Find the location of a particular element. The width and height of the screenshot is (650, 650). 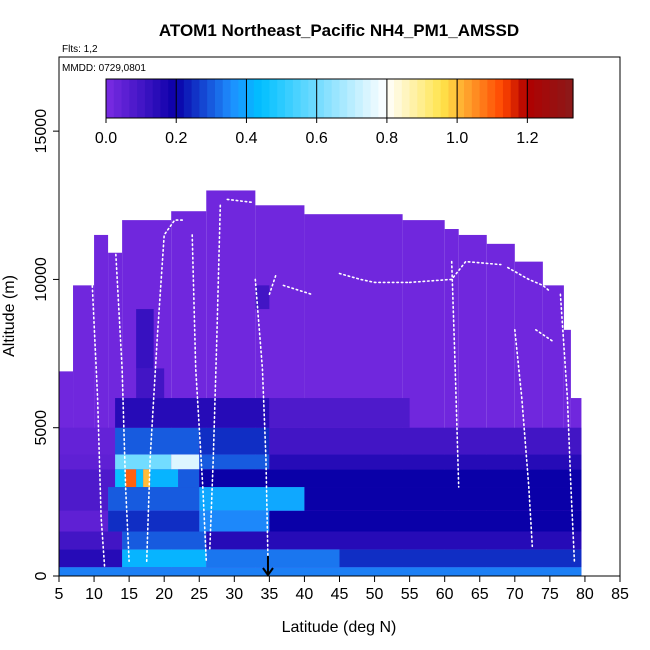

y-tick-label: 10000 is located at coordinates (41, 279).